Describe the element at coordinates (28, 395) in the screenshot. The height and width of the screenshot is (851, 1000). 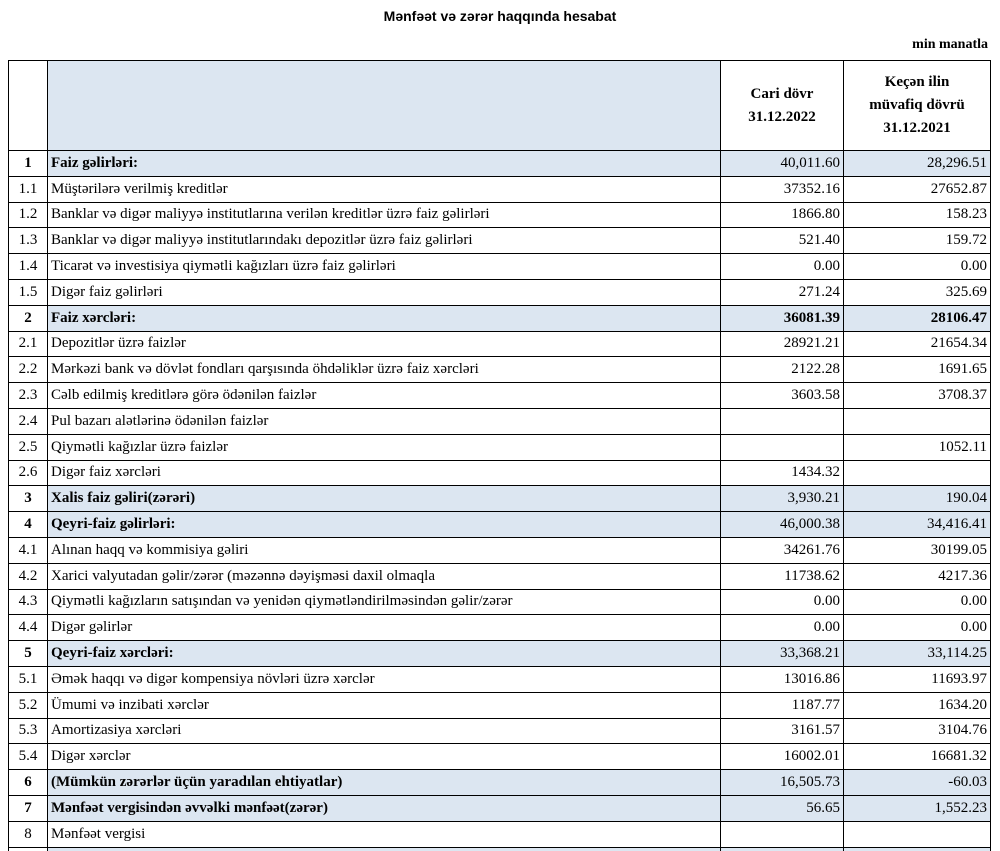
I see `row-number: 2.3` at that location.